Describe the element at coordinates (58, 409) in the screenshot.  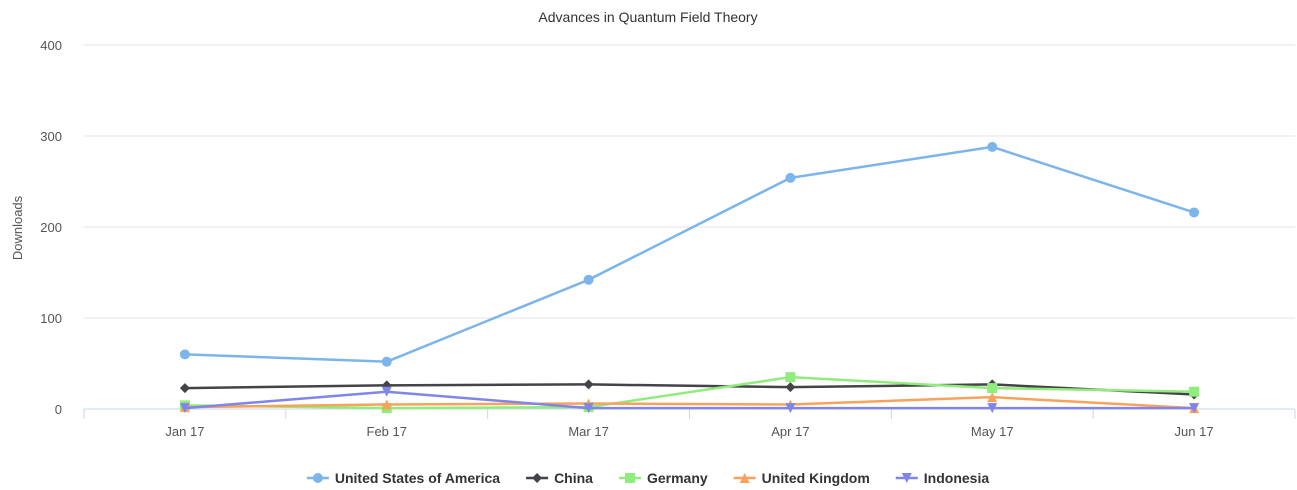
I see `y-tick-label: 0` at that location.